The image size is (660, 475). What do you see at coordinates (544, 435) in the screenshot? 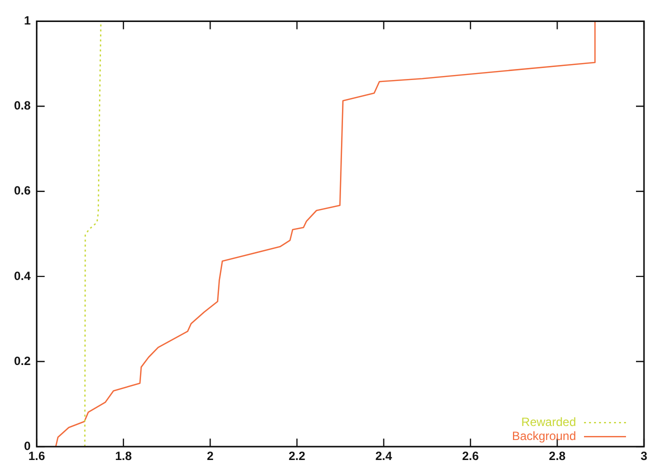
I see `legend-label: Background` at bounding box center [544, 435].